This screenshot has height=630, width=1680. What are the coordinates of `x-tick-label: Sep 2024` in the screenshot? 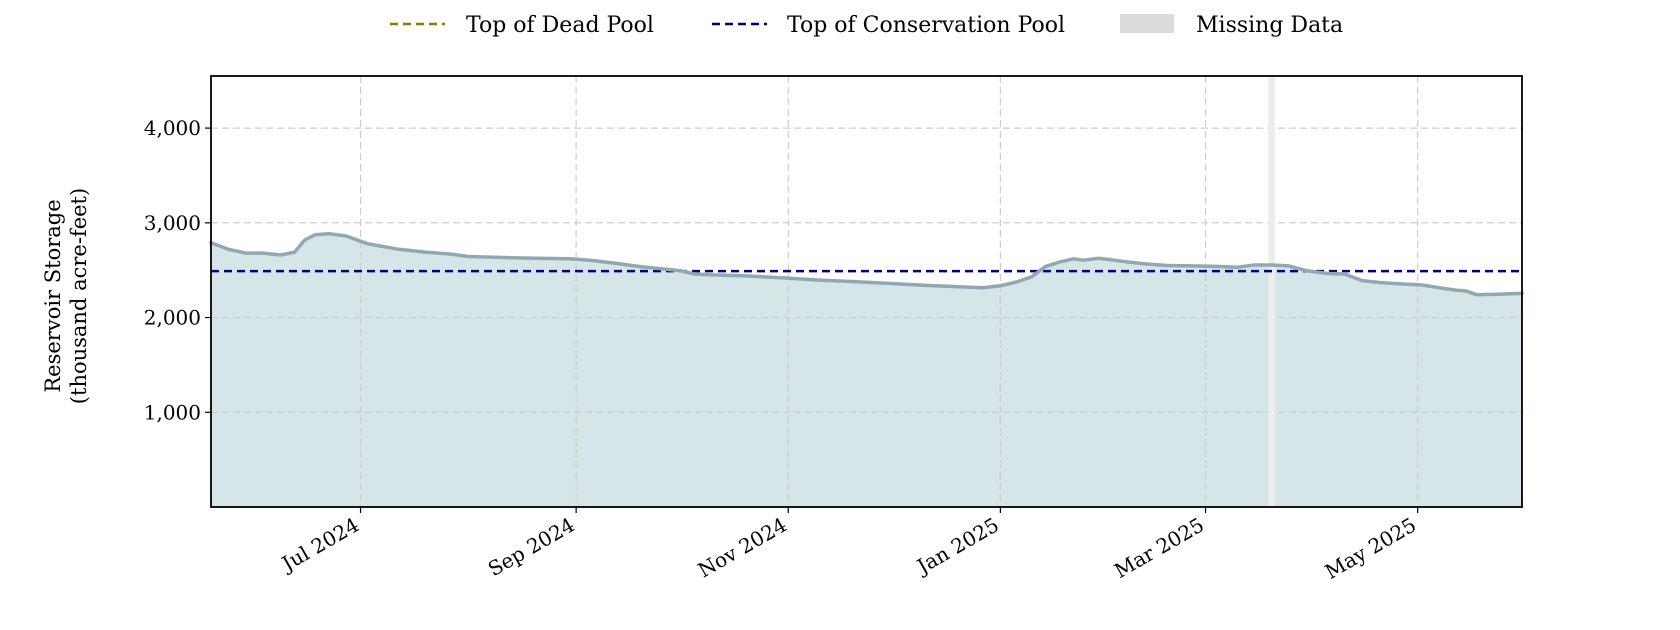 It's located at (531, 547).